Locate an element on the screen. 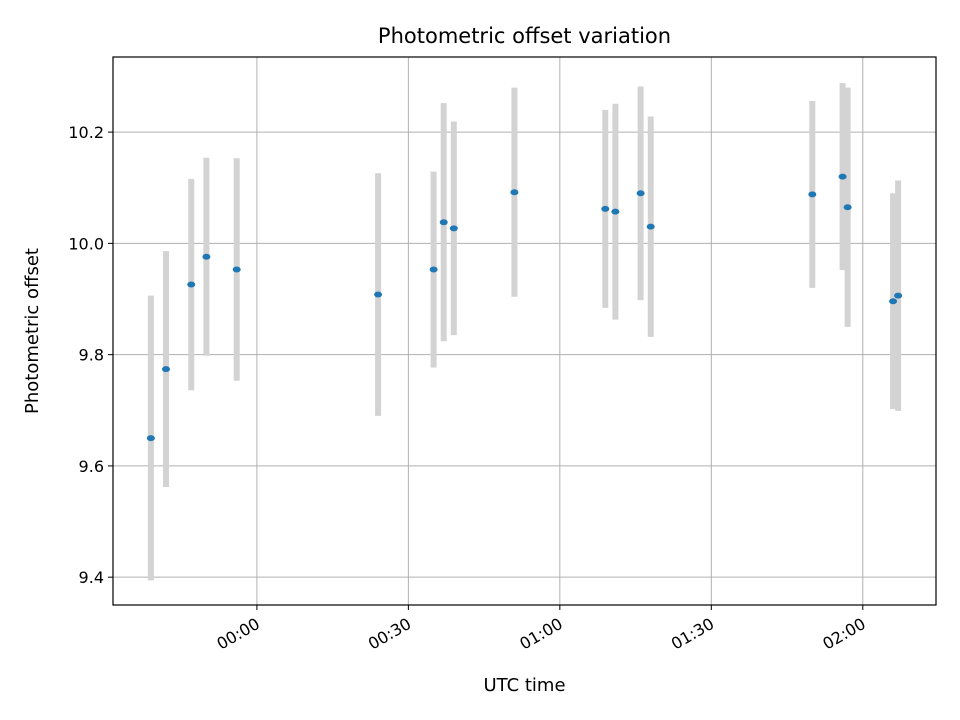 This screenshot has width=960, height=720. chart-title: Photometric offset variation is located at coordinates (524, 36).